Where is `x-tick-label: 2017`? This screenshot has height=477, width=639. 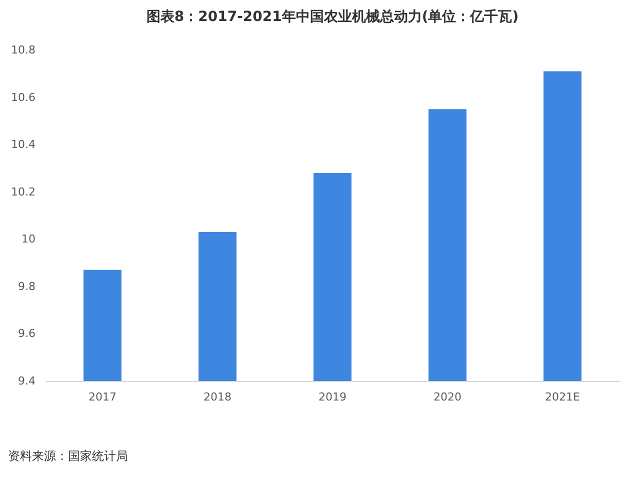
x-tick-label: 2017 is located at coordinates (102, 397).